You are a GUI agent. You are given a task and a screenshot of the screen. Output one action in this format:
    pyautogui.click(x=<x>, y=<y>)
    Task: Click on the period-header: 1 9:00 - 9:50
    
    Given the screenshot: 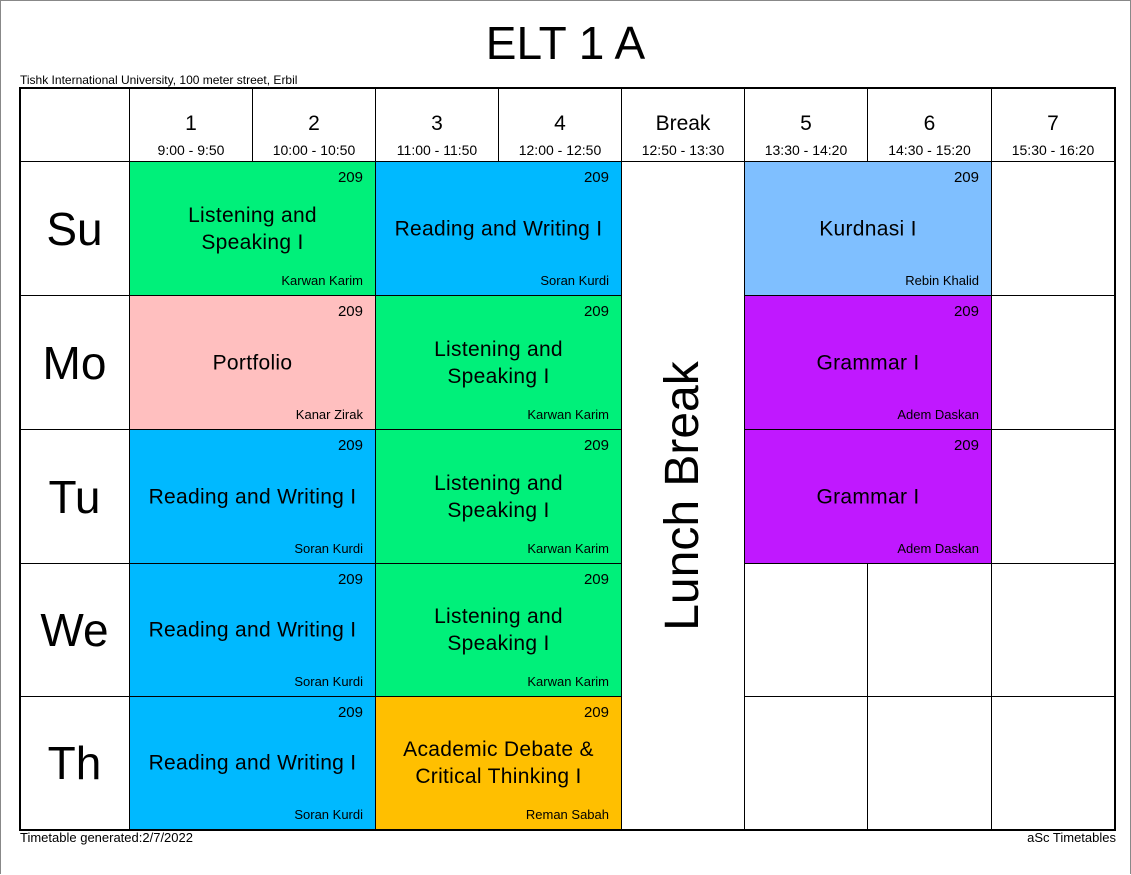 What is the action you would take?
    pyautogui.click(x=191, y=124)
    